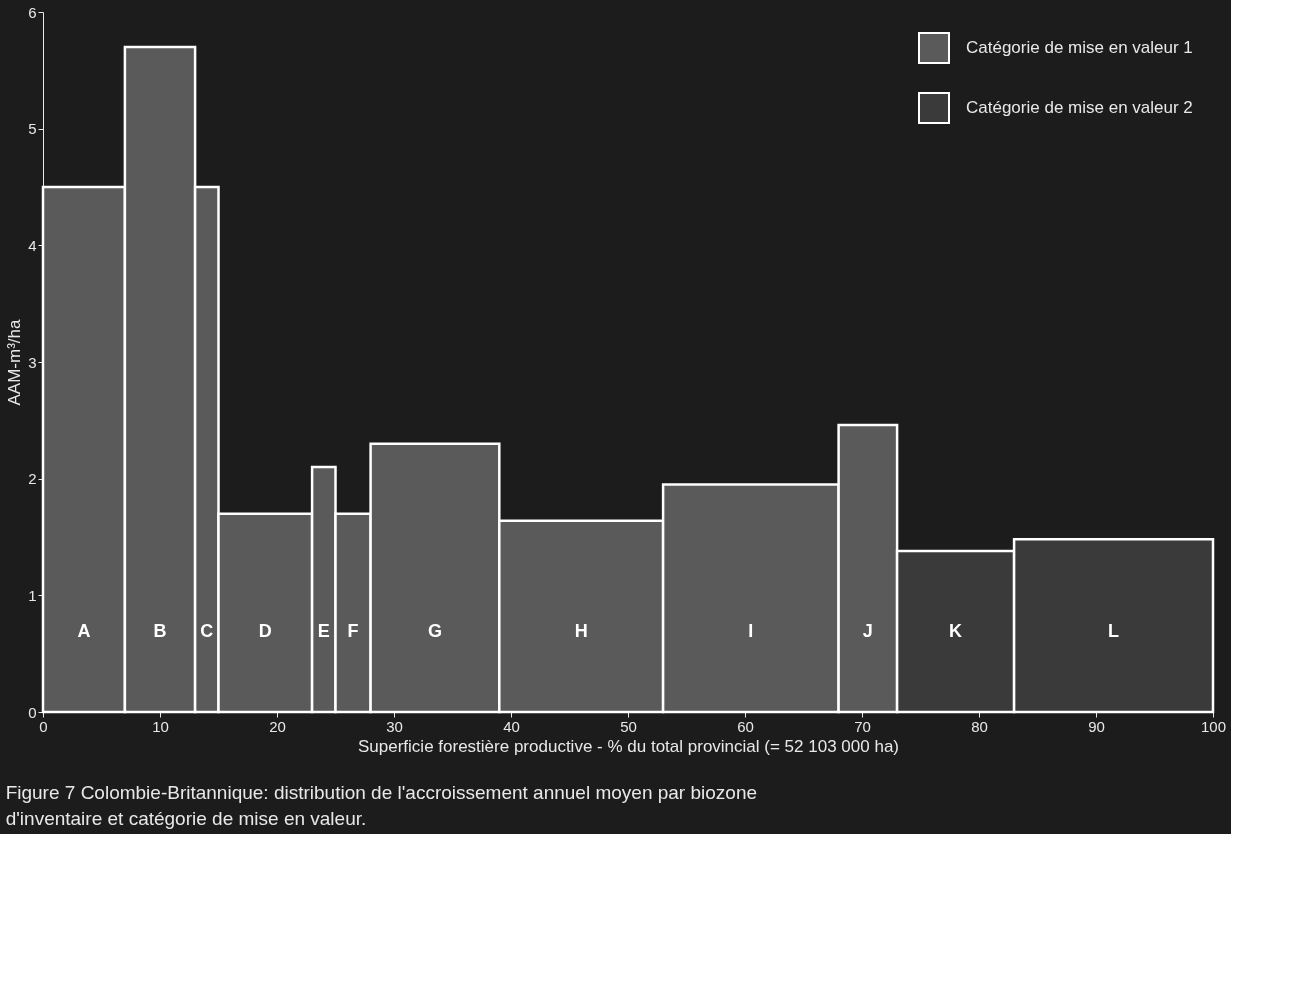  What do you see at coordinates (628, 726) in the screenshot?
I see `x-tick-label: 50` at bounding box center [628, 726].